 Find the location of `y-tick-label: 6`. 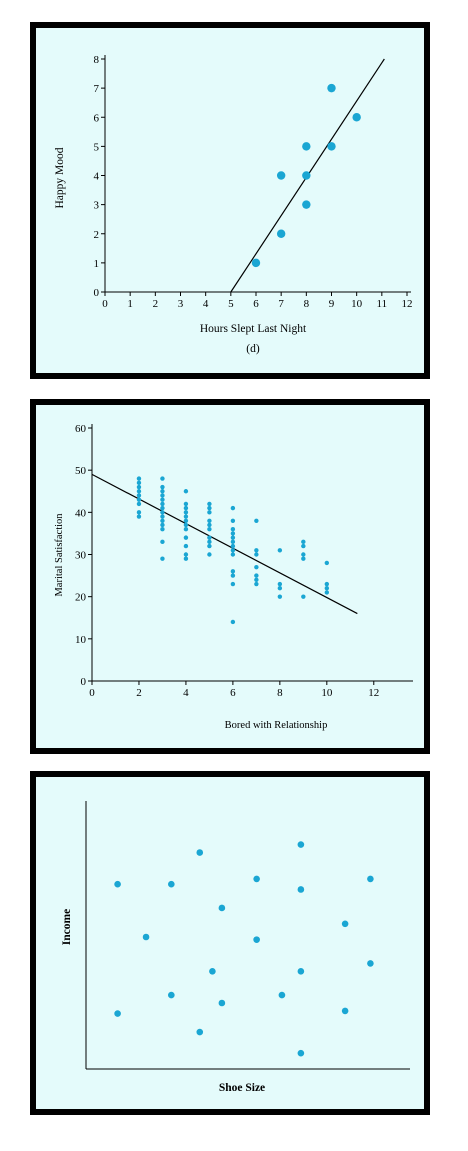

y-tick-label: 6 is located at coordinates (97, 118).